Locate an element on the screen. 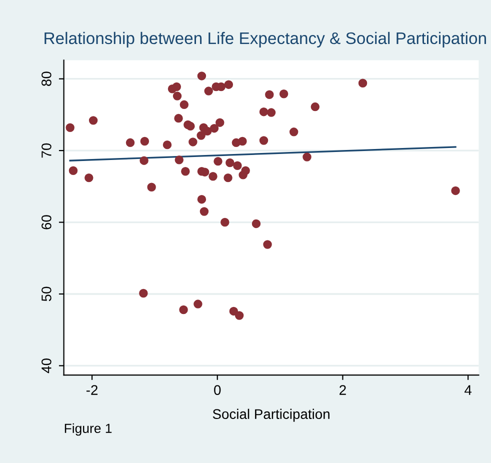 This screenshot has width=491, height=463. x-axis-title: Social Participation is located at coordinates (271, 415).